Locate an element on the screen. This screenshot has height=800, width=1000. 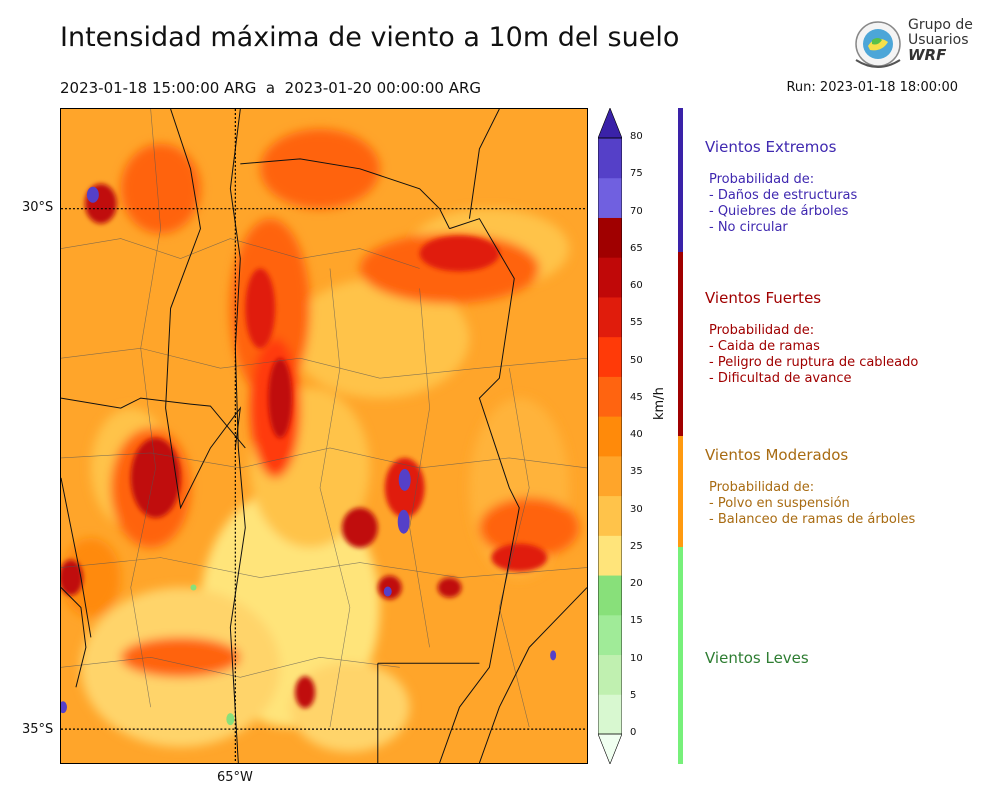
colorbar-tick-label: 0 is located at coordinates (633, 732).